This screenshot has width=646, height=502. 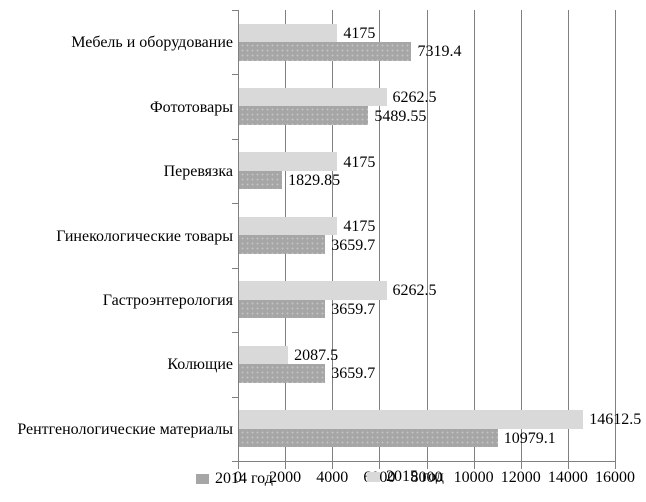 What do you see at coordinates (520, 477) in the screenshot?
I see `x-tick-label-12000: 12000` at bounding box center [520, 477].